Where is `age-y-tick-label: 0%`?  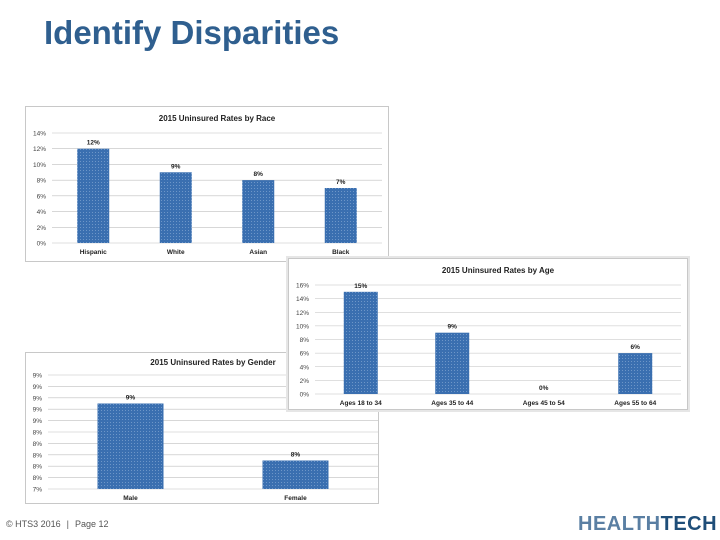
age-y-tick-label: 0% is located at coordinates (305, 395).